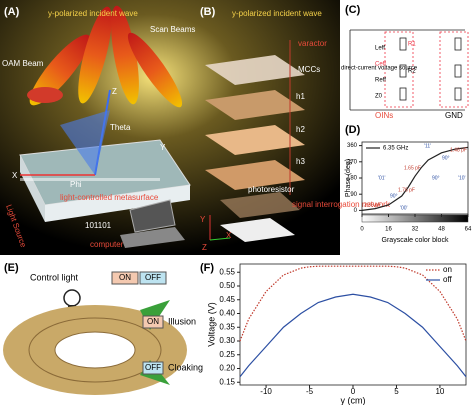  Describe the element at coordinates (380, 65) in the screenshot. I see `component-label: Ceff` at that location.